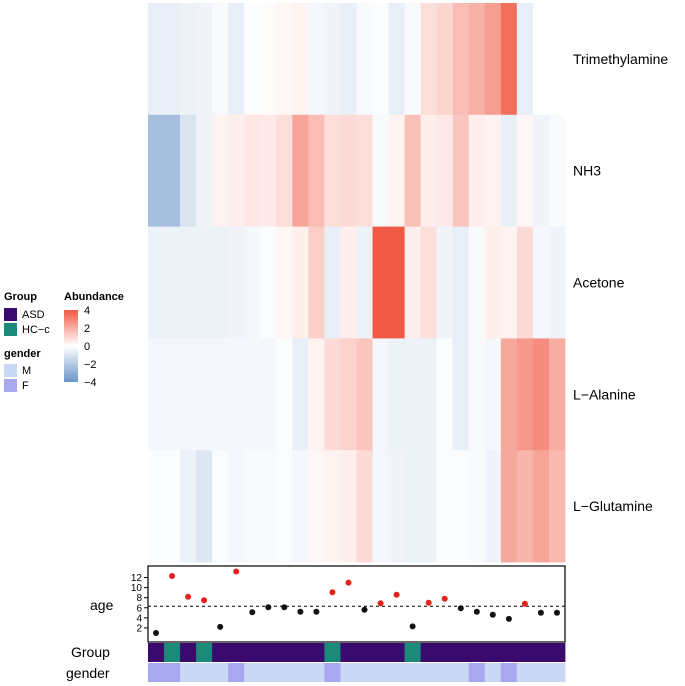  Describe the element at coordinates (94, 297) in the screenshot. I see `abundance-legend-title: Abundance` at that location.